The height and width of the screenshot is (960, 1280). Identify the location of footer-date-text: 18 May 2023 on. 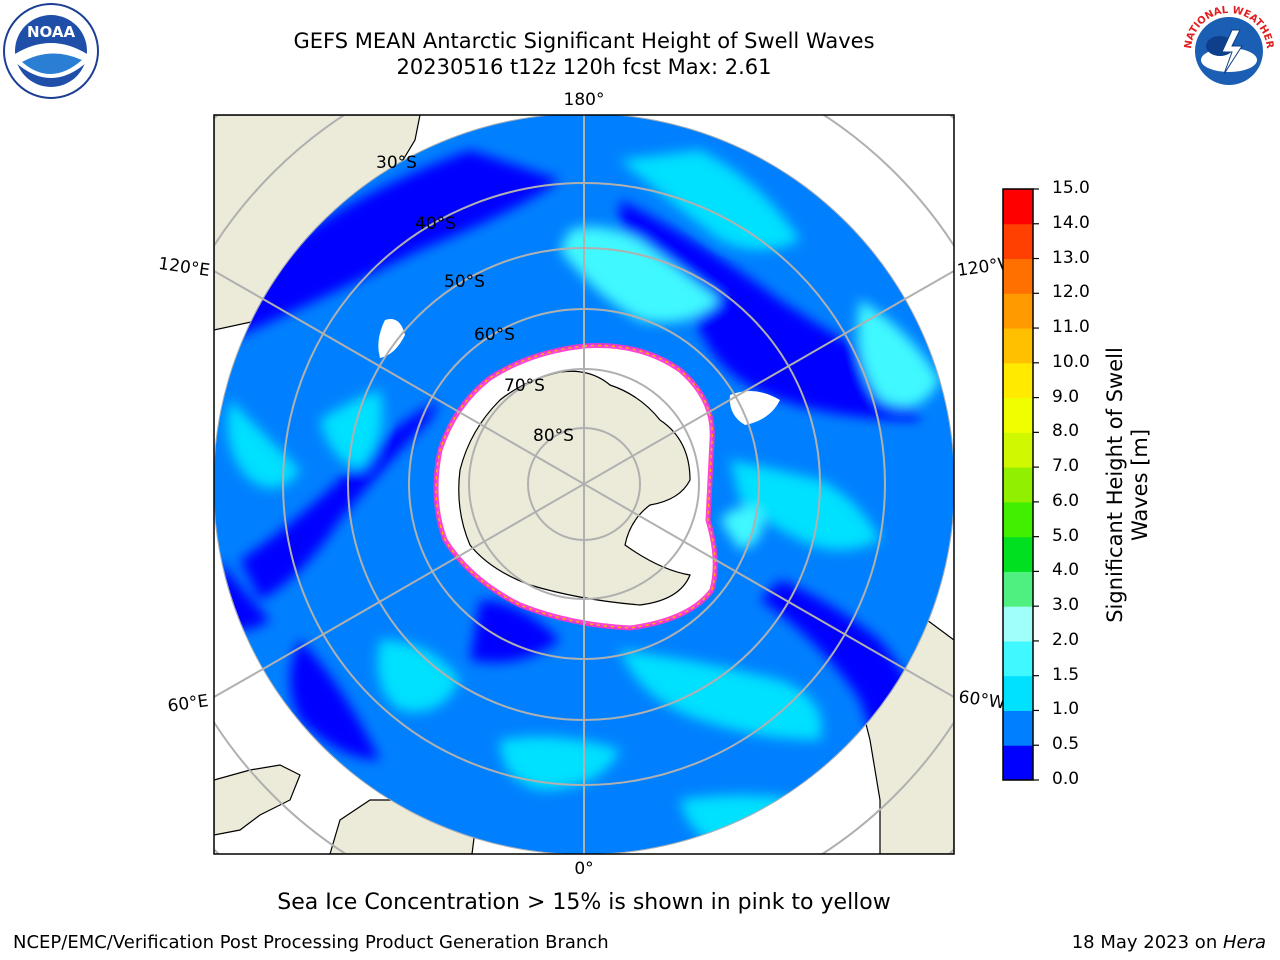
(1147, 942).